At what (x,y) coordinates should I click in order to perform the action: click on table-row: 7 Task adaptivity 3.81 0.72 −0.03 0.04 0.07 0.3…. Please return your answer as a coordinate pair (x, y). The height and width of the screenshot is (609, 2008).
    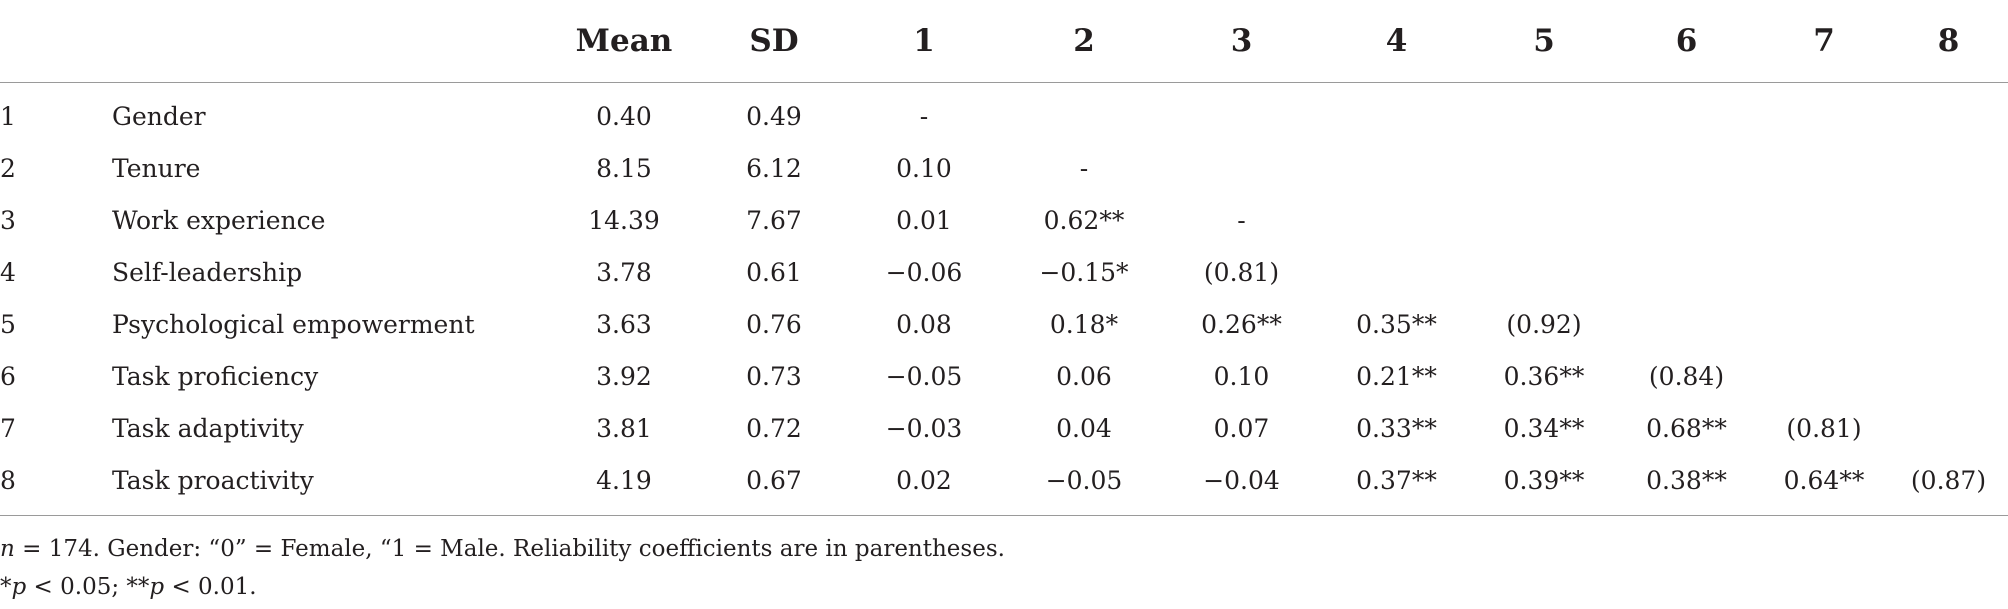
    Looking at the image, I should click on (1004, 429).